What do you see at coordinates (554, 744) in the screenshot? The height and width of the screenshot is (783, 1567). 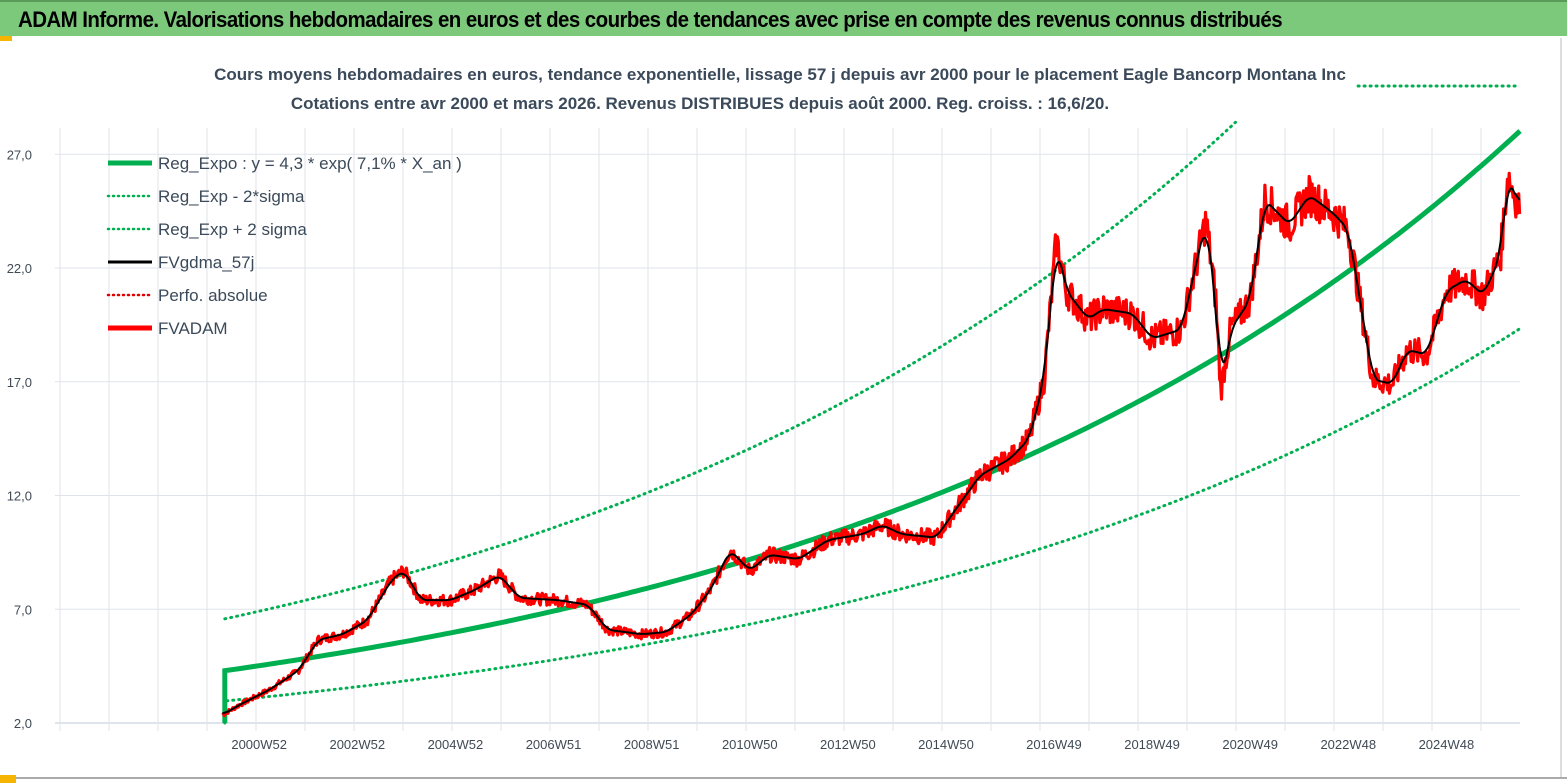 I see `x-tick-label: 2006W51` at bounding box center [554, 744].